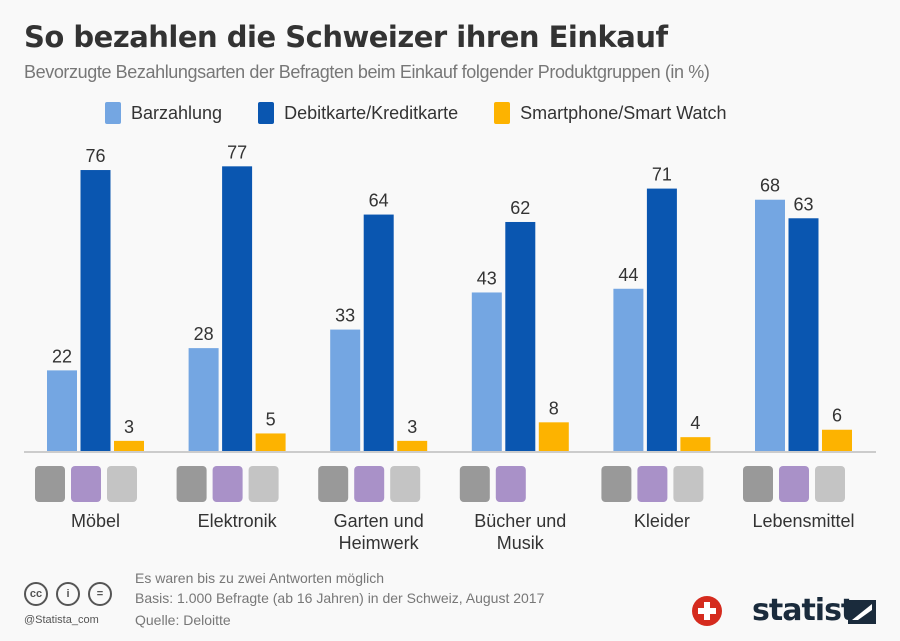  What do you see at coordinates (177, 112) in the screenshot?
I see `legend-label: Barzahlung` at bounding box center [177, 112].